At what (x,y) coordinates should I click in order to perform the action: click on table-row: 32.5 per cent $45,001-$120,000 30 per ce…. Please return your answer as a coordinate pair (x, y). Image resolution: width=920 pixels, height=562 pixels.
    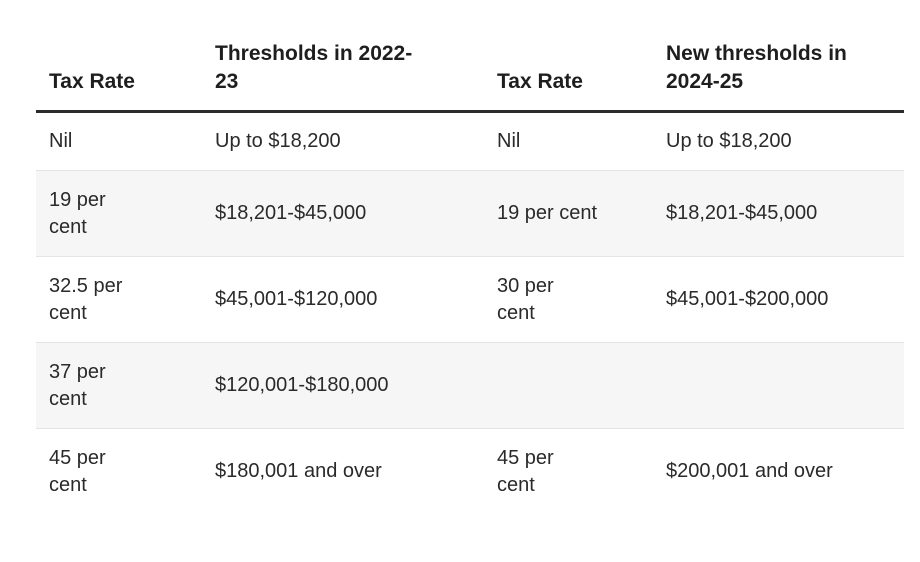
    Looking at the image, I should click on (470, 299).